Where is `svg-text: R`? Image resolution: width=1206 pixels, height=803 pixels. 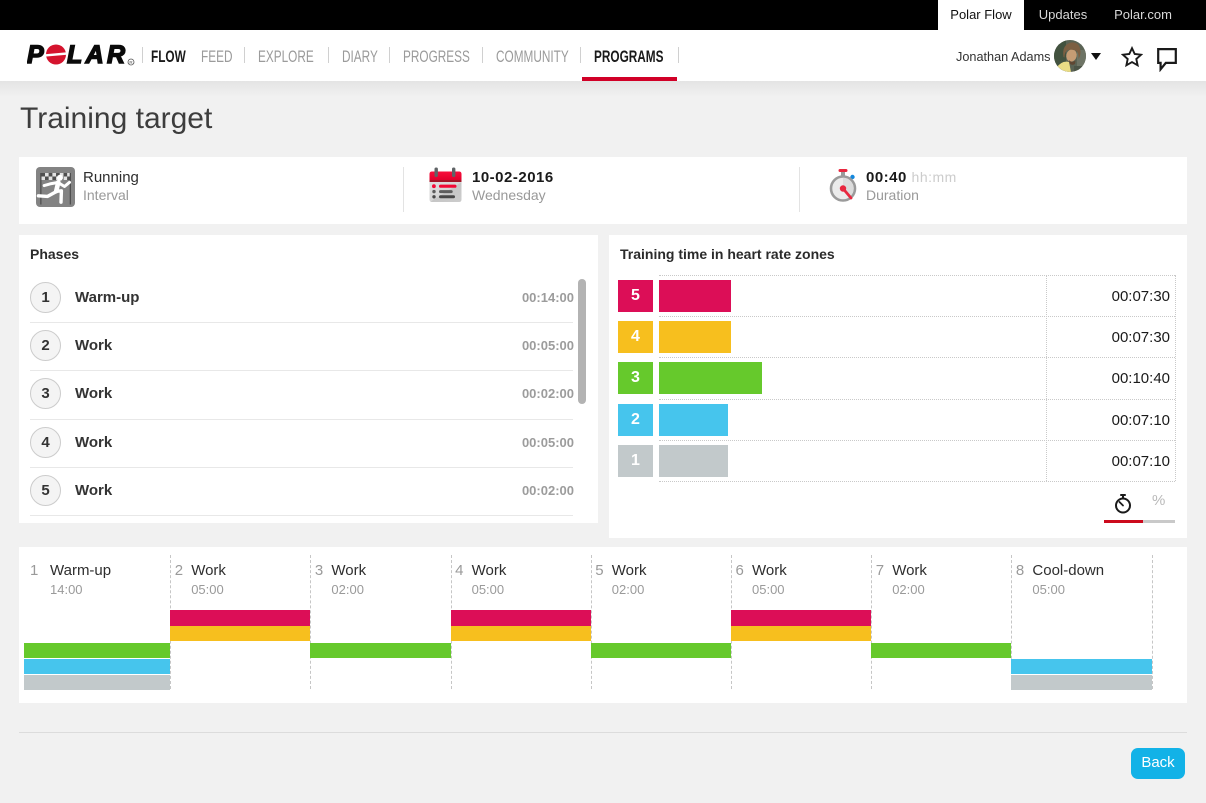 svg-text: R is located at coordinates (131, 62).